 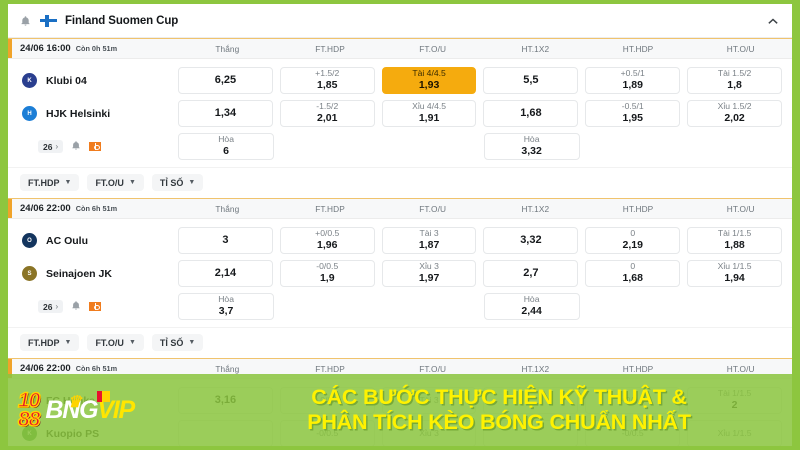 I want to click on odds-value: 1,8, so click(x=734, y=85).